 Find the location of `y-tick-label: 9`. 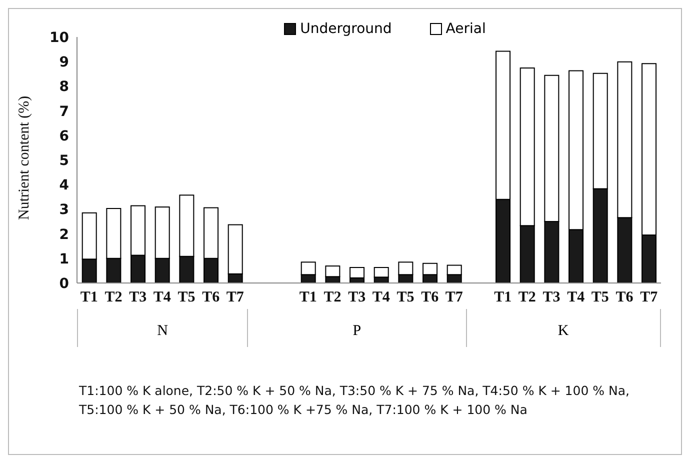

y-tick-label: 9 is located at coordinates (64, 62).